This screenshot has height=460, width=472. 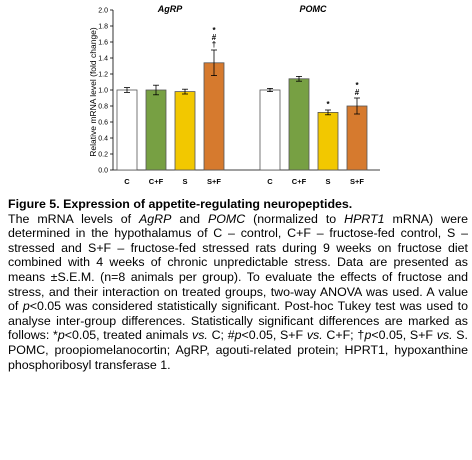 I want to click on caption-text-run: and, so click(x=190, y=218).